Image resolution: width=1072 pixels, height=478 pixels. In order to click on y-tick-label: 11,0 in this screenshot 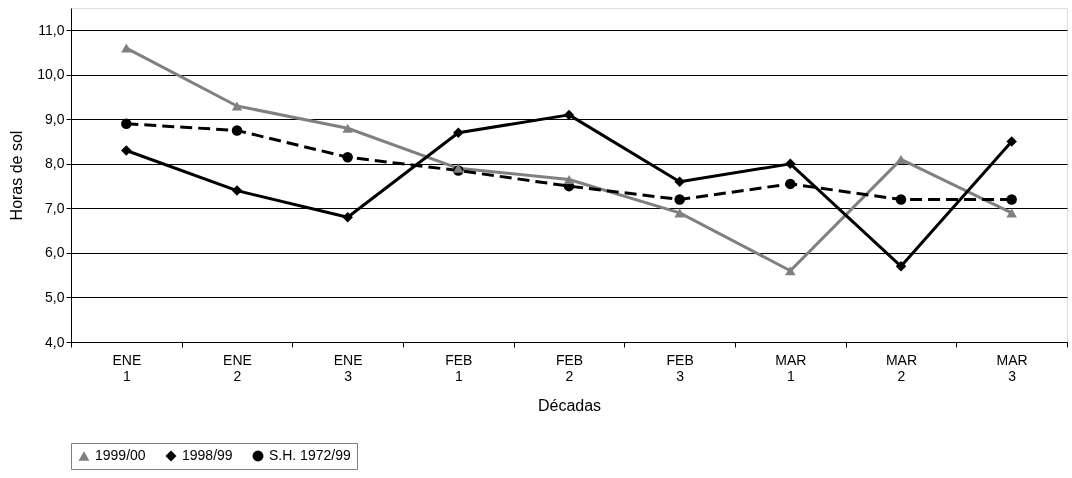, I will do `click(51, 29)`.